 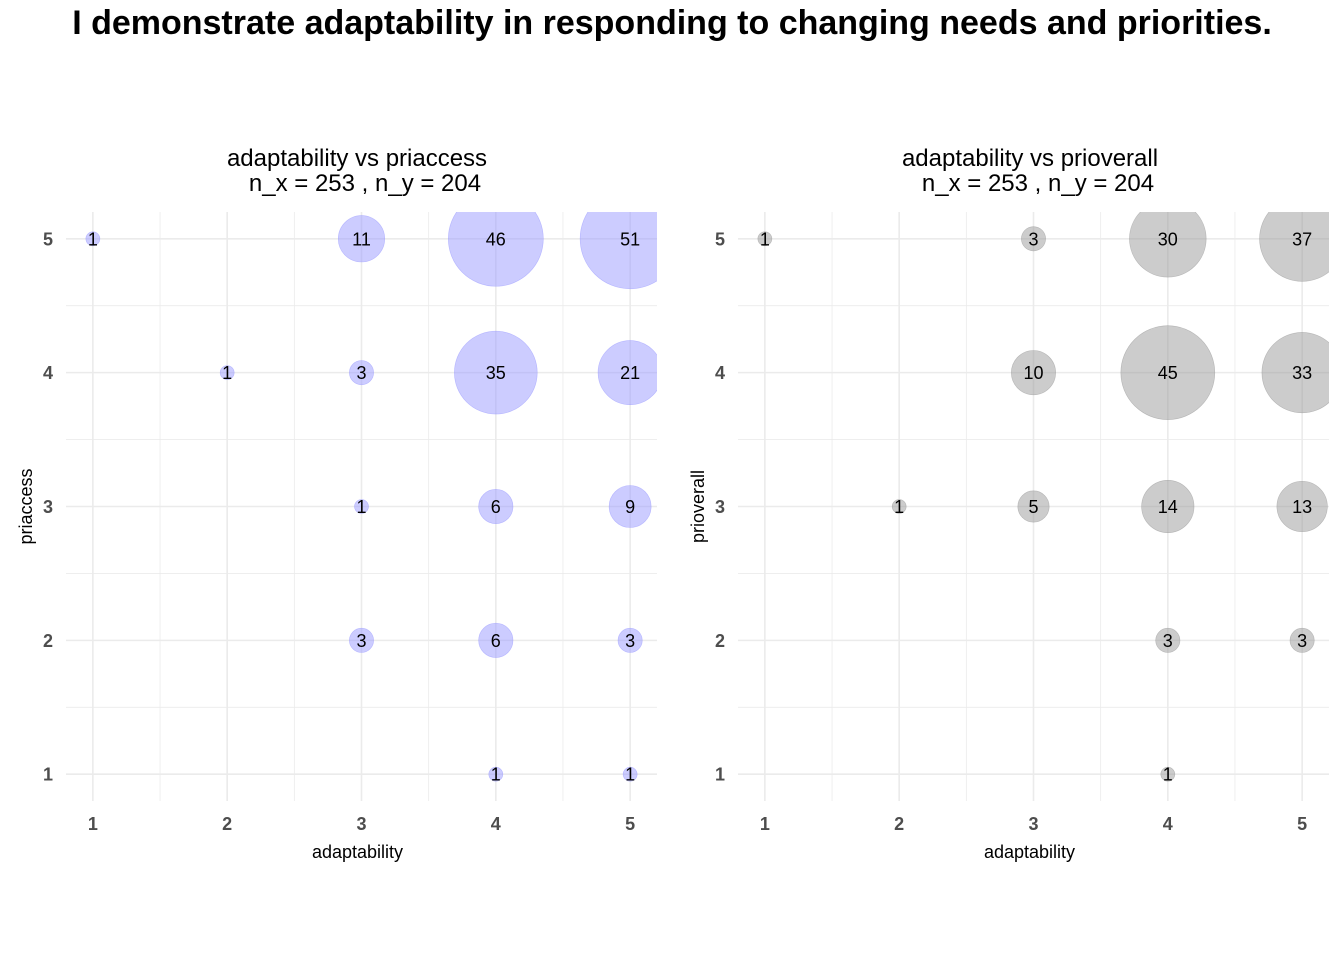 I want to click on data-label: 10, so click(x=1033, y=373).